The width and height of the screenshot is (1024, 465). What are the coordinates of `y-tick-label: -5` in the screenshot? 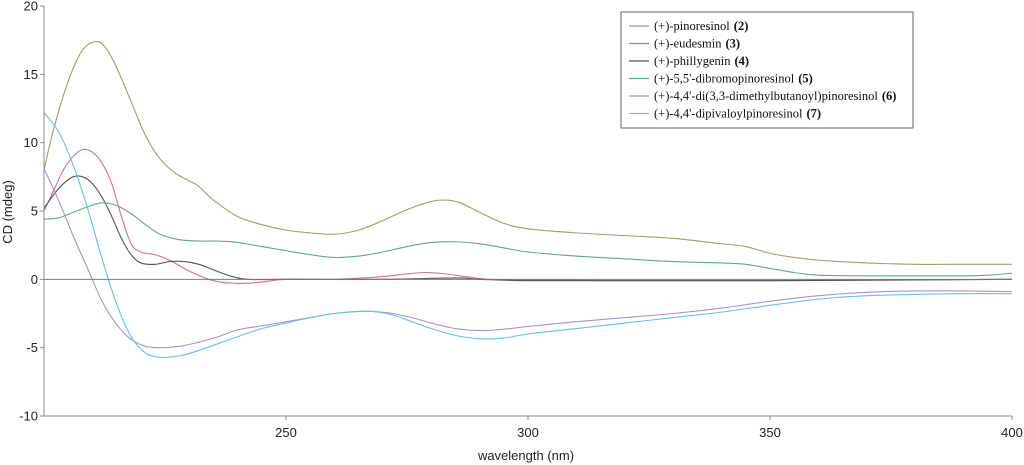 It's located at (32, 347).